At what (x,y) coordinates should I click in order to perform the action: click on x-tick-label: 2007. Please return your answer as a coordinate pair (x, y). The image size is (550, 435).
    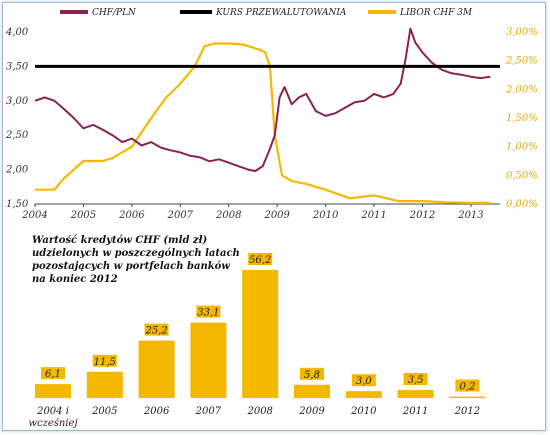
    Looking at the image, I should click on (180, 215).